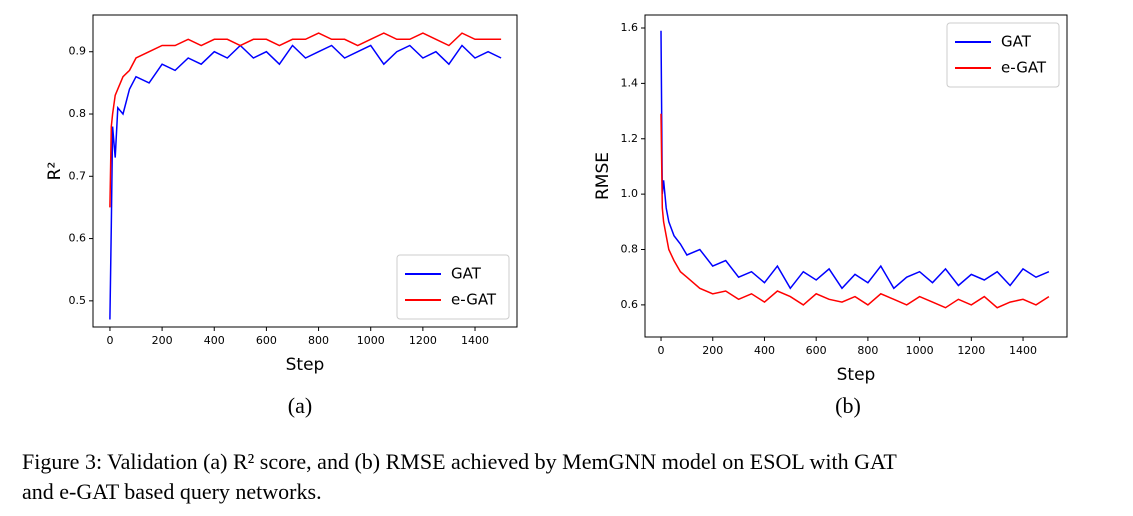 The image size is (1133, 516). What do you see at coordinates (55, 171) in the screenshot?
I see `y-axis-label: R²` at bounding box center [55, 171].